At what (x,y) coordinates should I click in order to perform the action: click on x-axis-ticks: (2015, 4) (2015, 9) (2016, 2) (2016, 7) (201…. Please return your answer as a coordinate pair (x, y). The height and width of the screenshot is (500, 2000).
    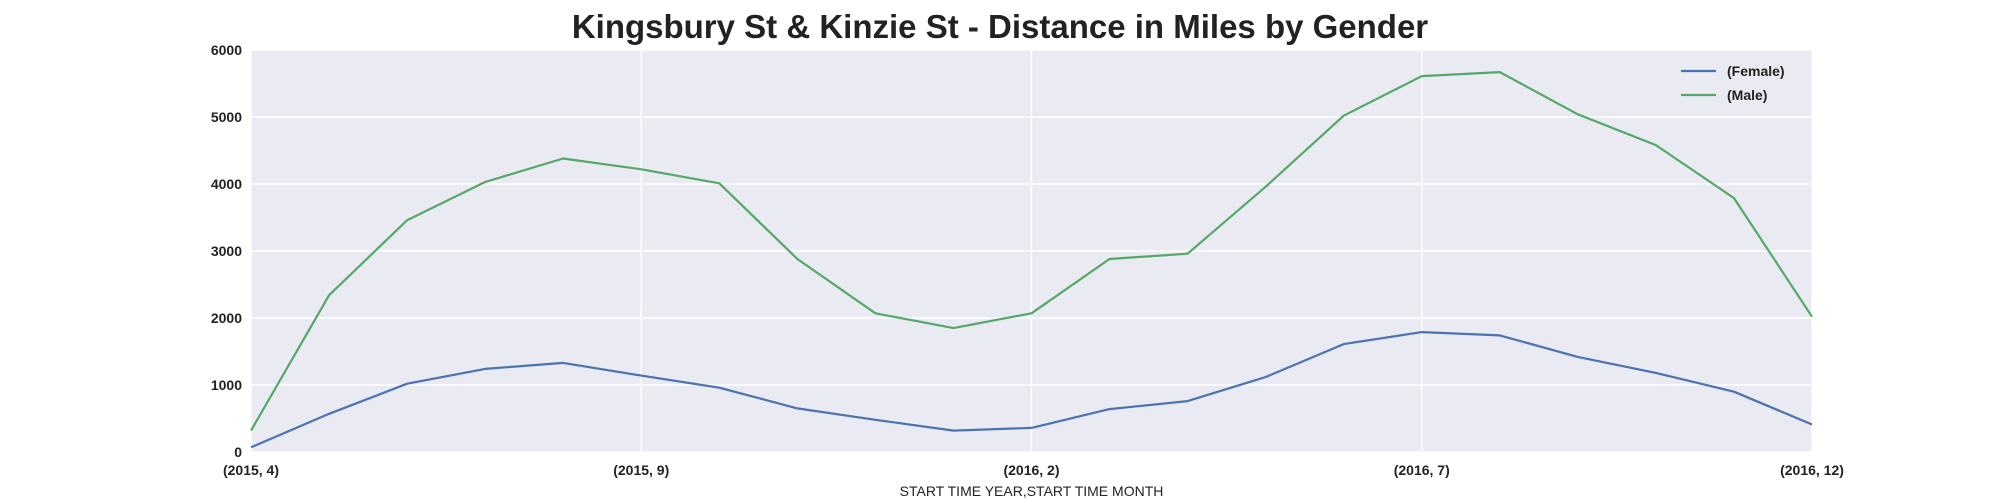
    Looking at the image, I should click on (1033, 470).